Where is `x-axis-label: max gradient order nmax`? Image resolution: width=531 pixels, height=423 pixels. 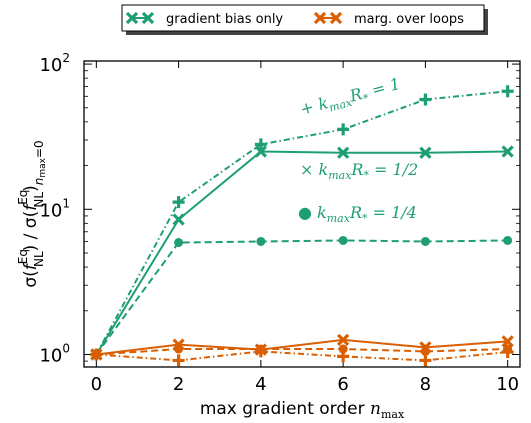
x-axis-label: max gradient order nmax is located at coordinates (302, 410).